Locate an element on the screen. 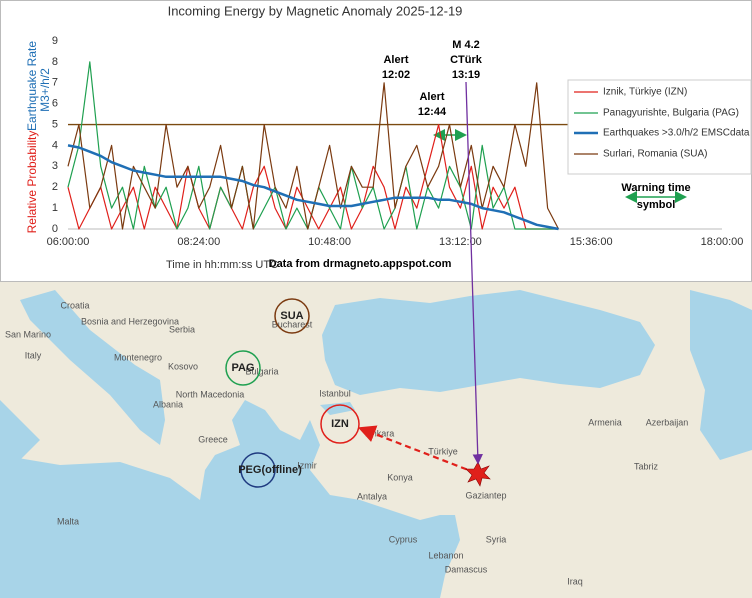 This screenshot has width=752, height=598. place-label: Montenegro is located at coordinates (138, 357).